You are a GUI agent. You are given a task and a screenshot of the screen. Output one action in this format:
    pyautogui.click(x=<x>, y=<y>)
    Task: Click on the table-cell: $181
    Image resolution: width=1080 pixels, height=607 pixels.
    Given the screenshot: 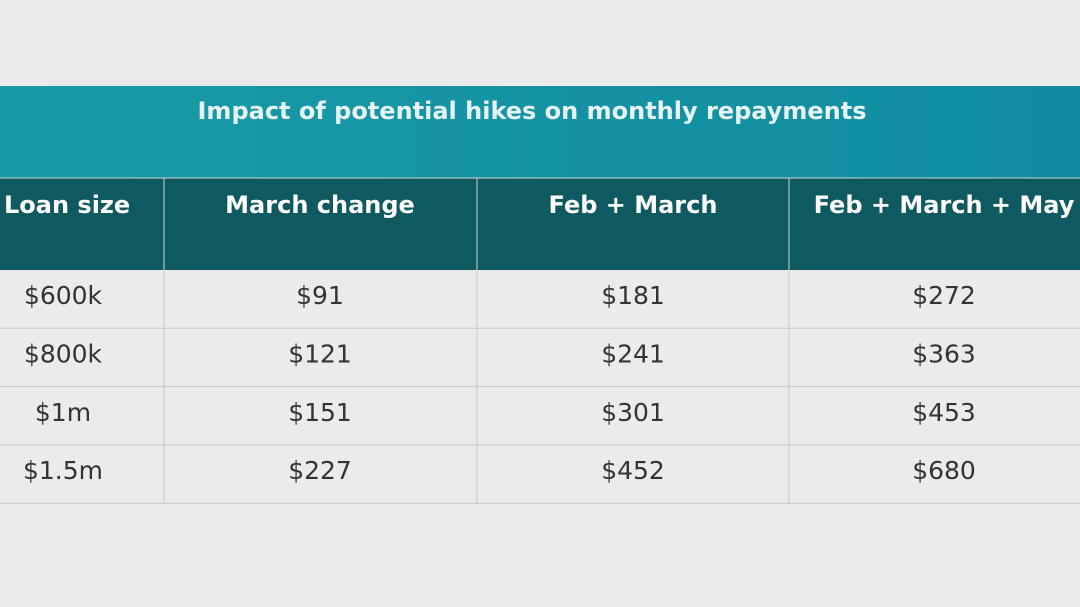 What is the action you would take?
    pyautogui.click(x=633, y=295)
    